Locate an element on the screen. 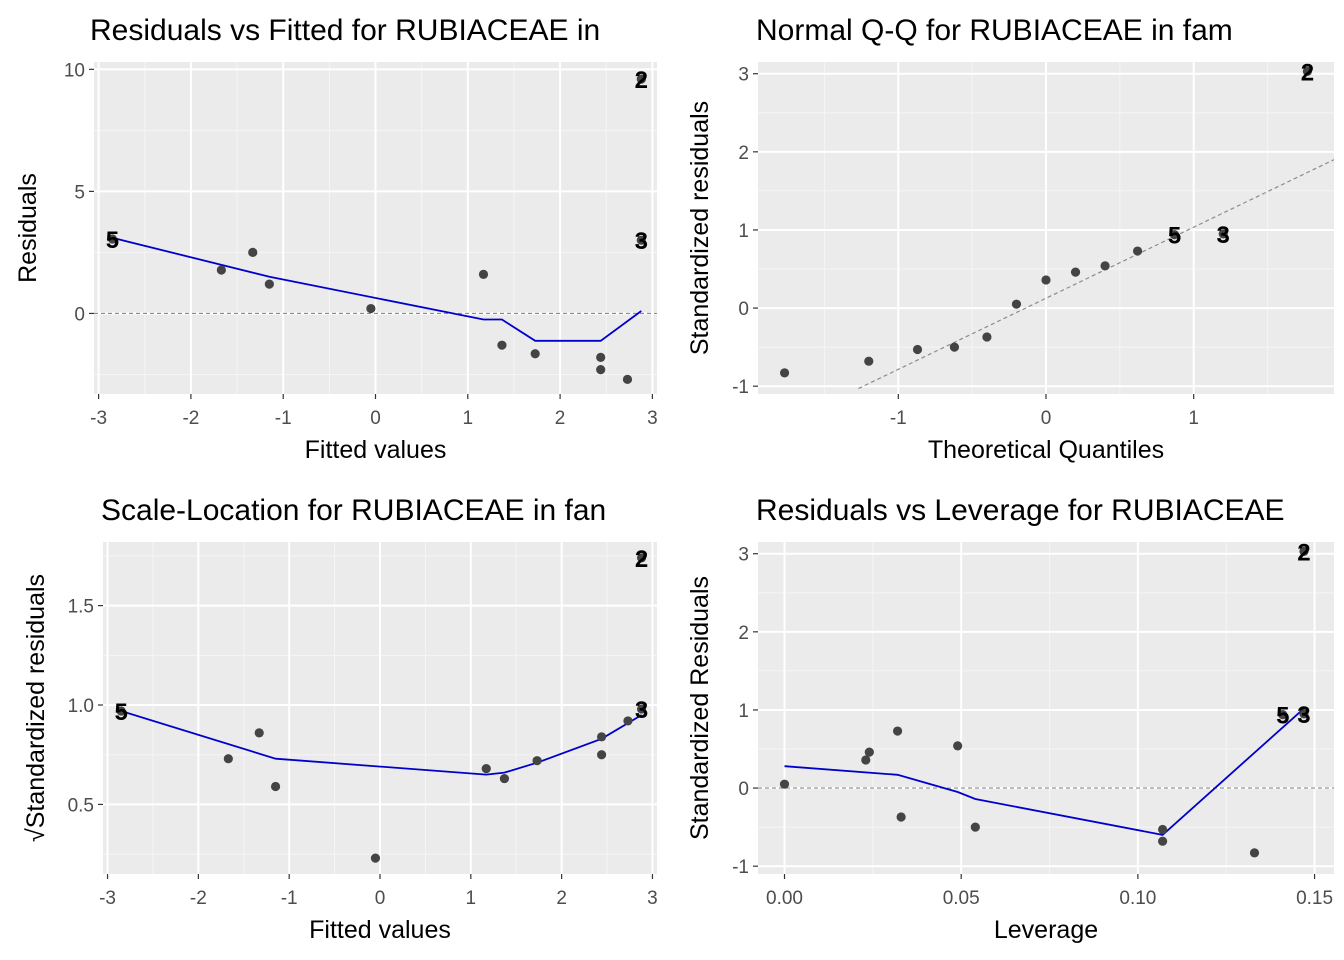 This screenshot has width=1344, height=960. x-tick-label: -3 is located at coordinates (107, 898).